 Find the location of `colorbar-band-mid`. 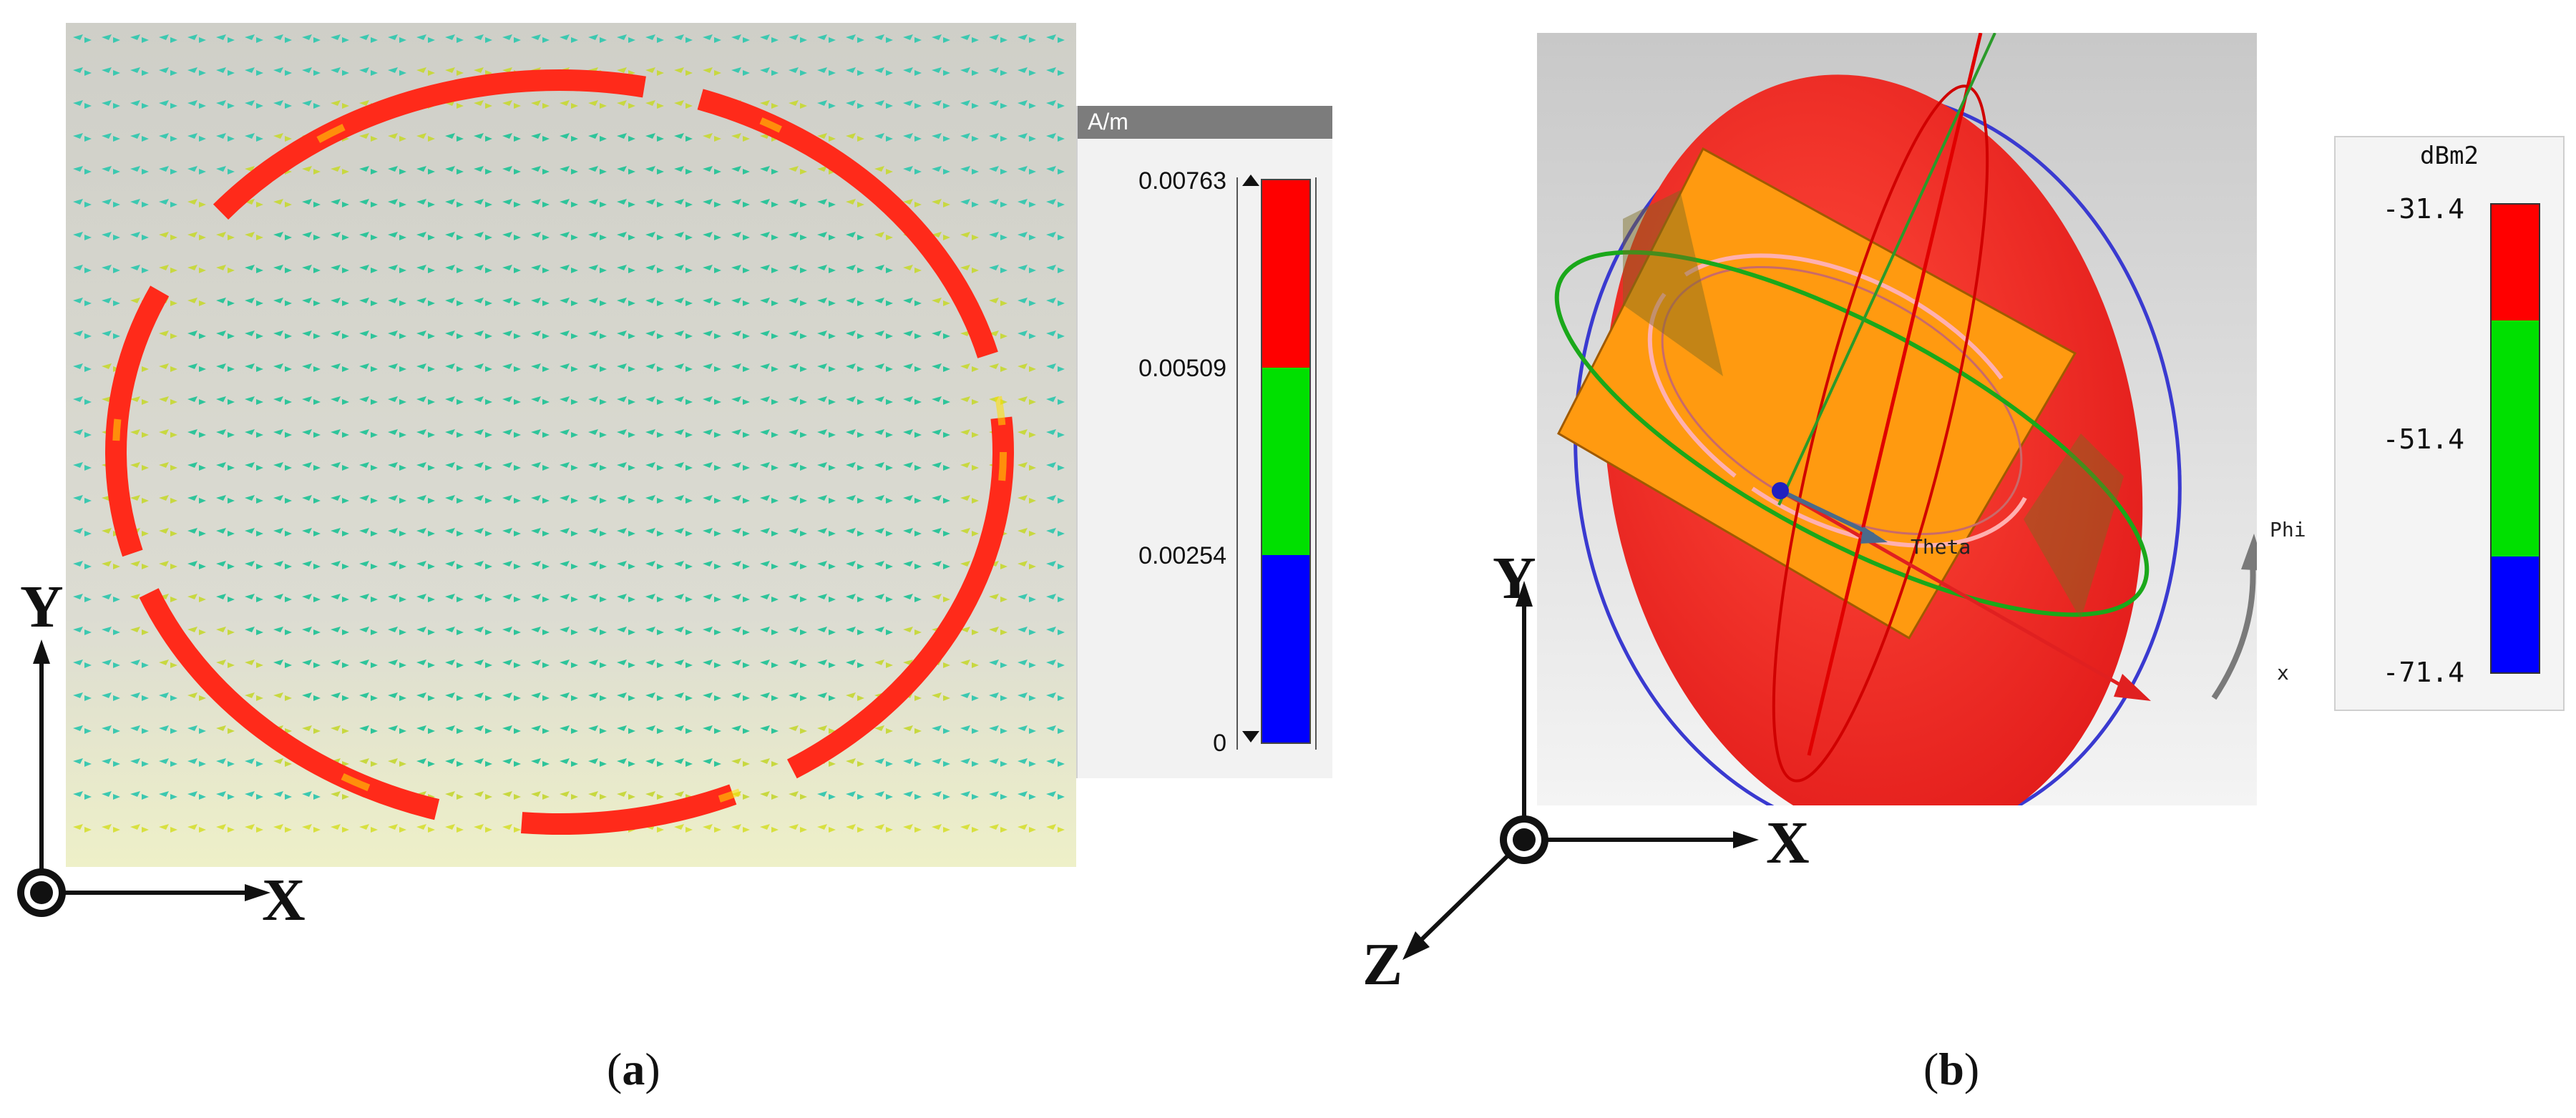

colorbar-band-mid is located at coordinates (1285, 461).